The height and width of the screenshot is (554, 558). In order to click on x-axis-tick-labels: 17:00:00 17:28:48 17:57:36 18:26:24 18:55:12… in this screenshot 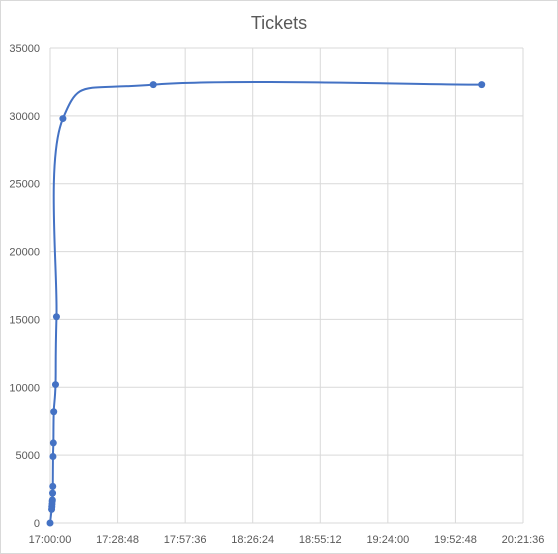, I will do `click(287, 540)`.